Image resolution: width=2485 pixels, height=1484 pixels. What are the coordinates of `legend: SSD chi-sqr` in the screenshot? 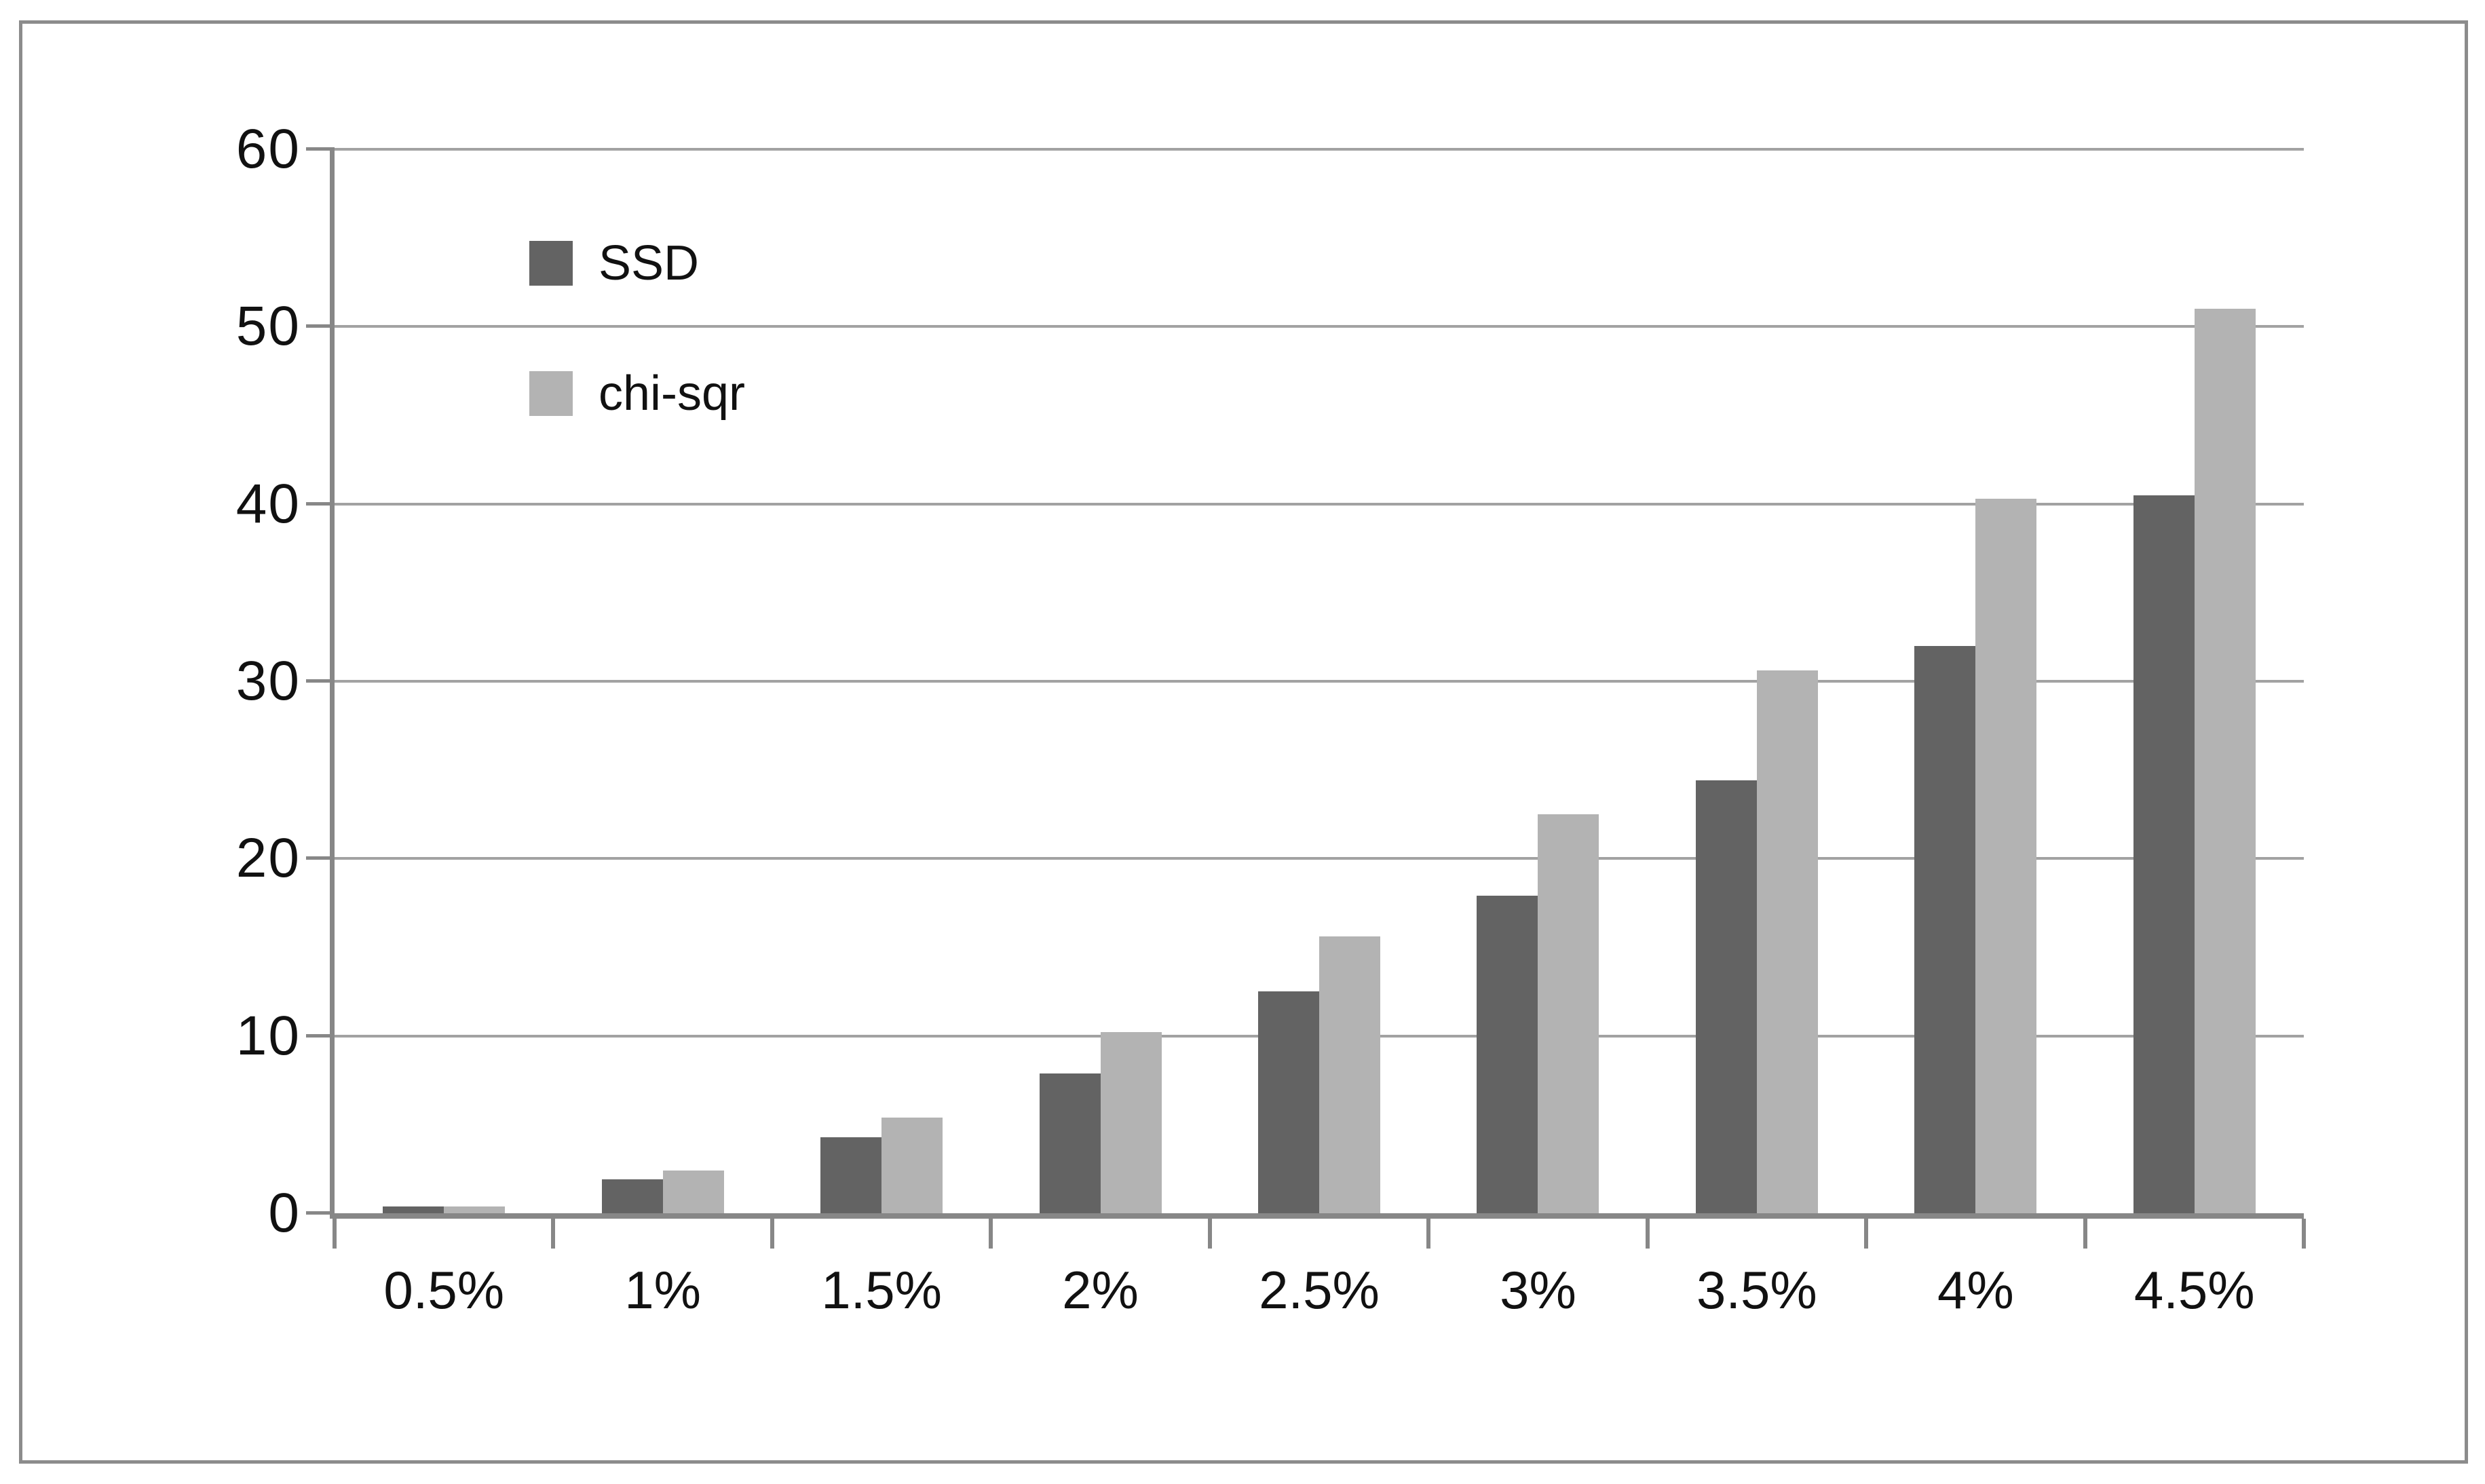 It's located at (637, 369).